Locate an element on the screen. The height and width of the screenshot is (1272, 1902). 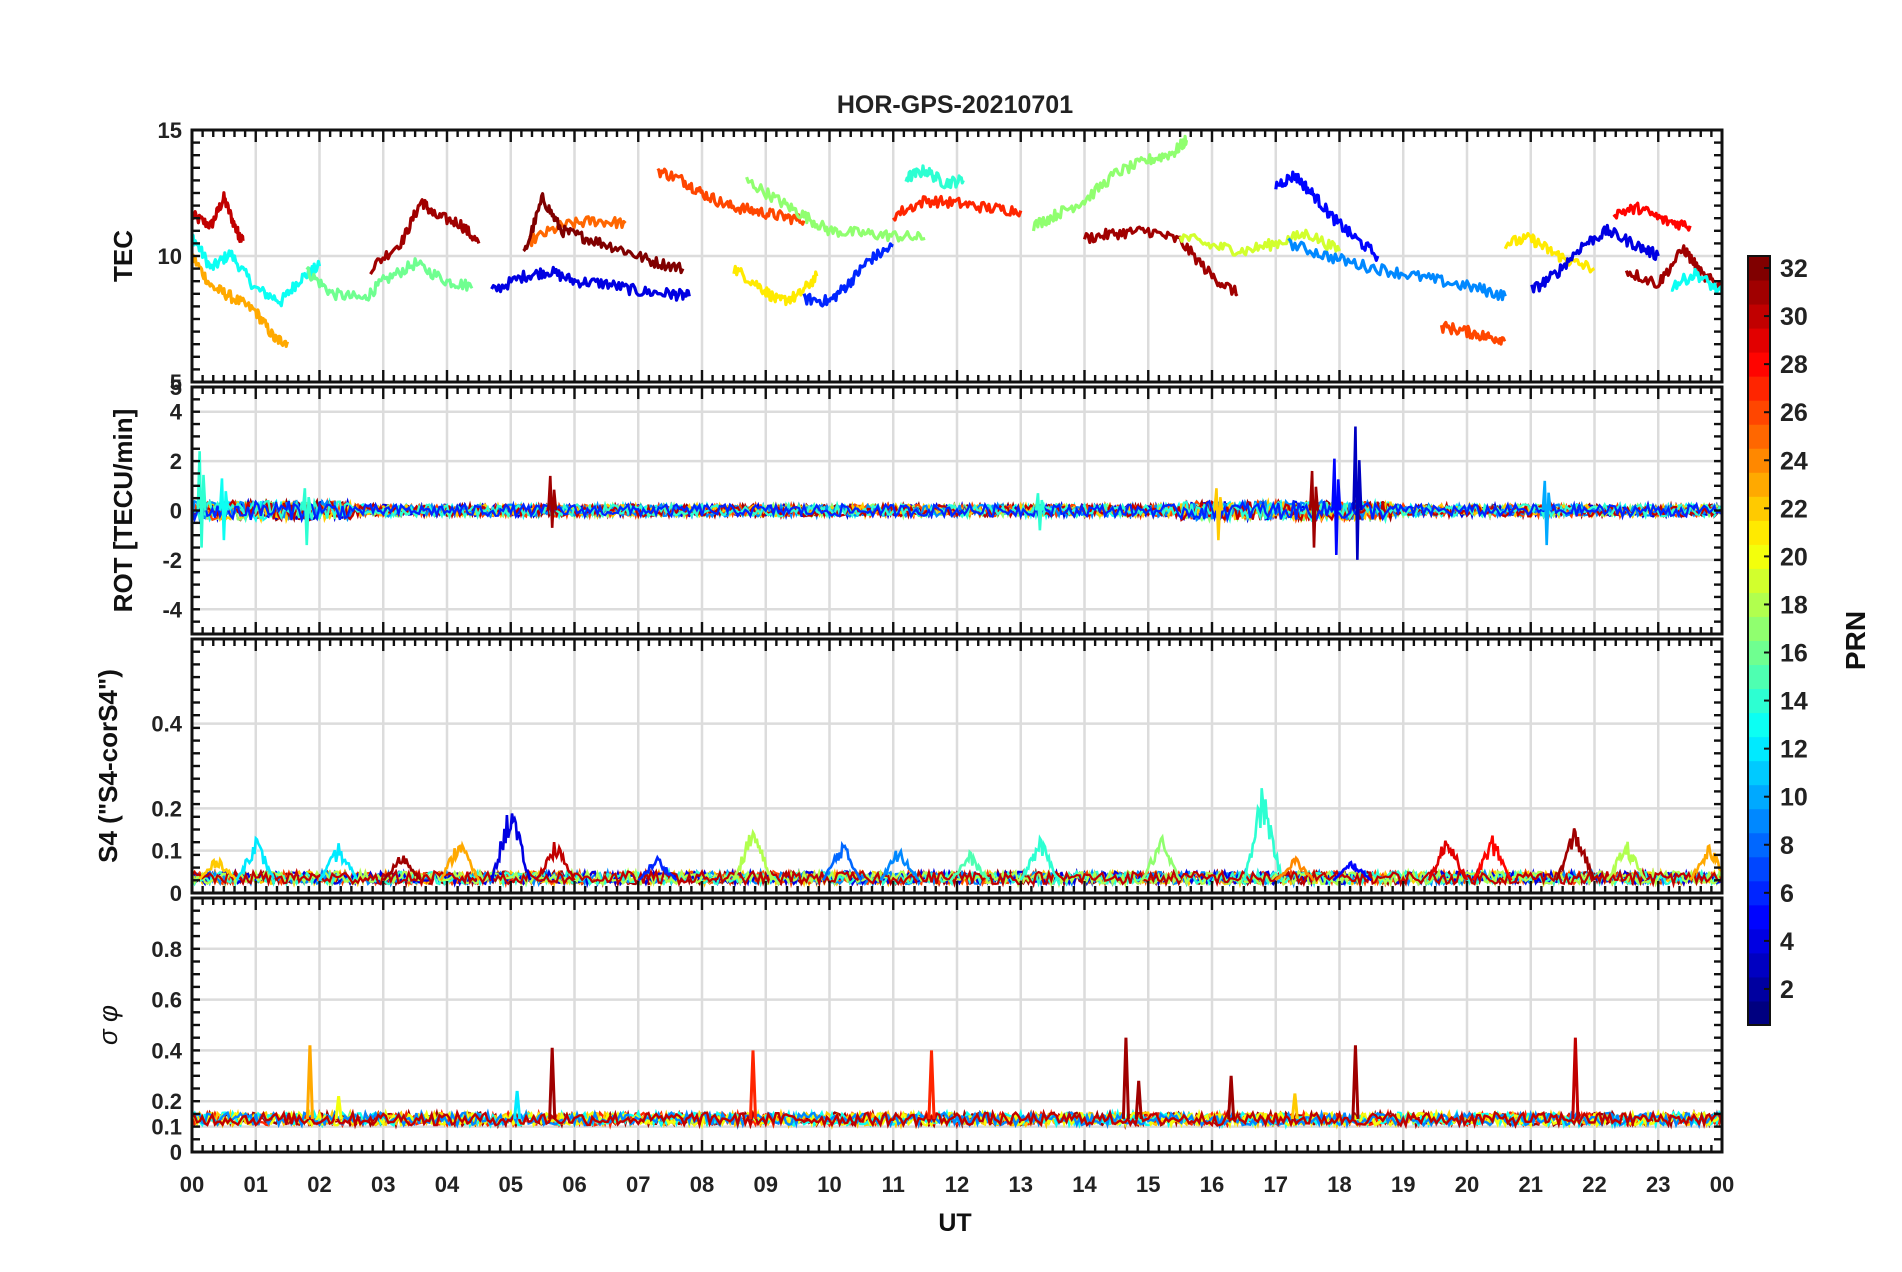
x-tick-label: 07 is located at coordinates (638, 1184).